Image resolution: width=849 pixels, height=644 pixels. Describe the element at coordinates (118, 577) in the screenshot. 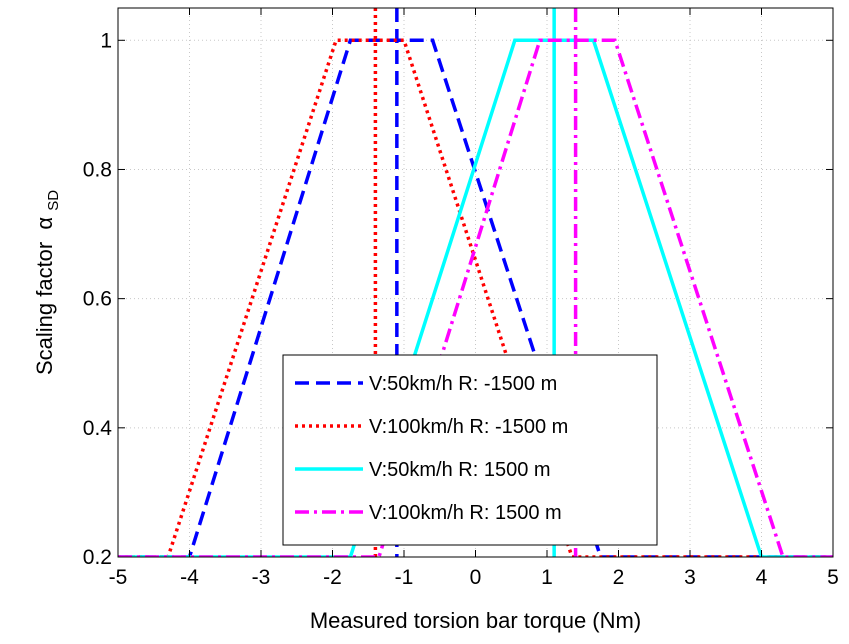

I see `x-tick-label: -5` at that location.